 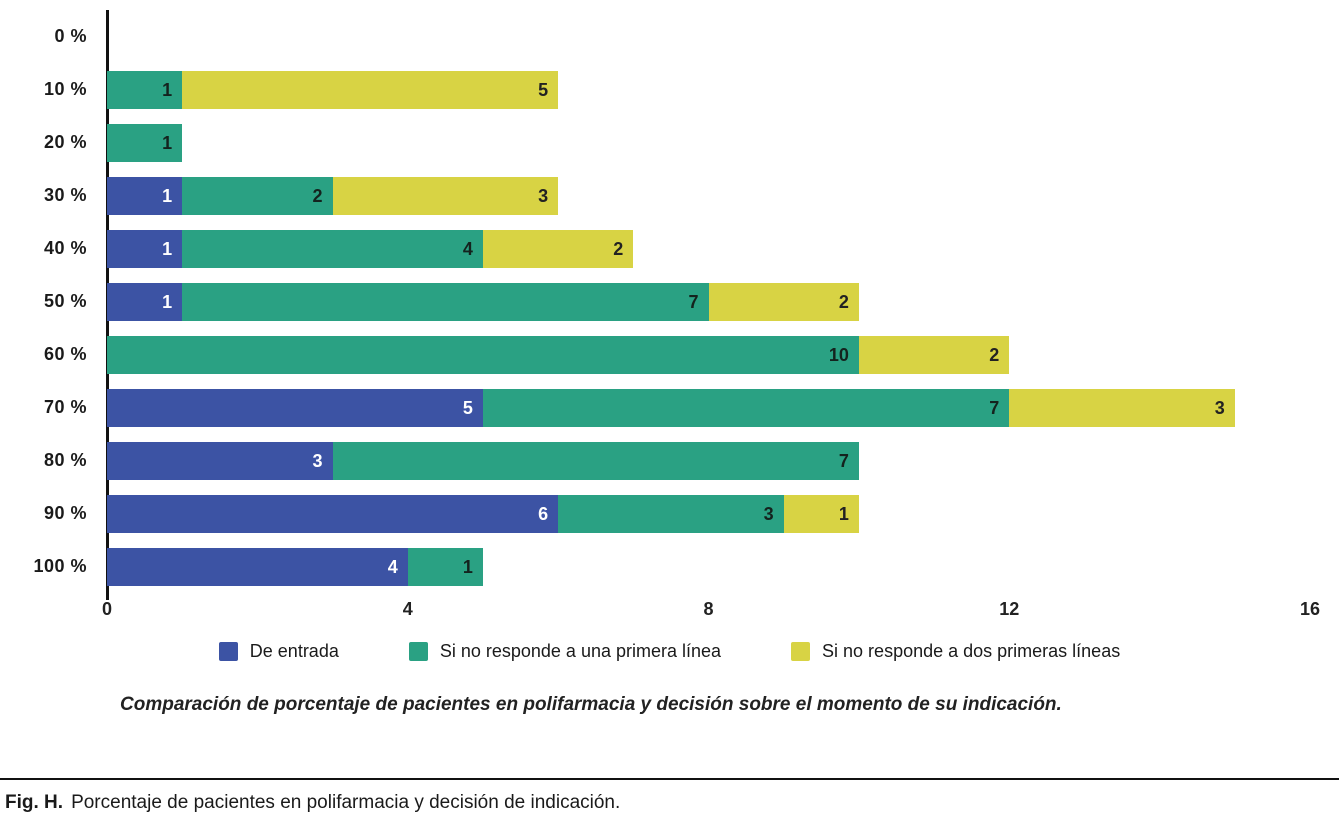 What do you see at coordinates (65, 407) in the screenshot?
I see `y-axis-label: 70 %` at bounding box center [65, 407].